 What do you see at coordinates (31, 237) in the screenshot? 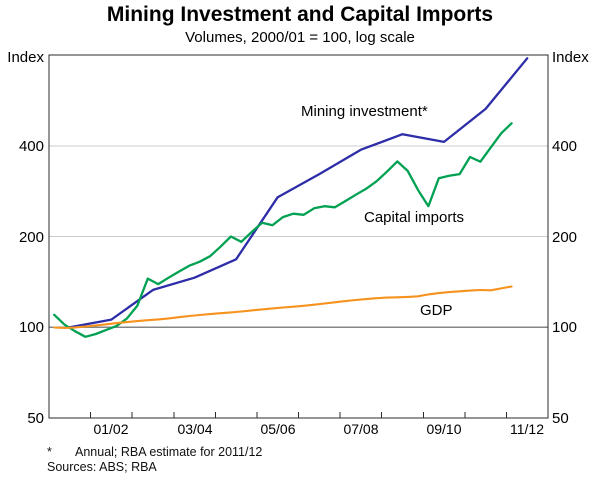
I see `y-tick-left-200: 200` at bounding box center [31, 237].